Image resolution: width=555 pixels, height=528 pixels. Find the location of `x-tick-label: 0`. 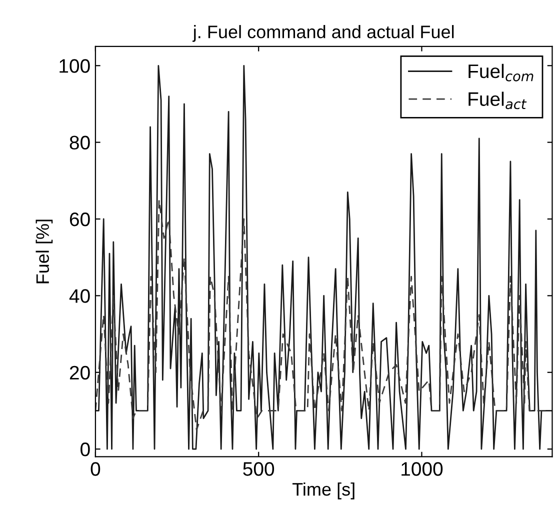

x-tick-label: 0 is located at coordinates (95, 469).